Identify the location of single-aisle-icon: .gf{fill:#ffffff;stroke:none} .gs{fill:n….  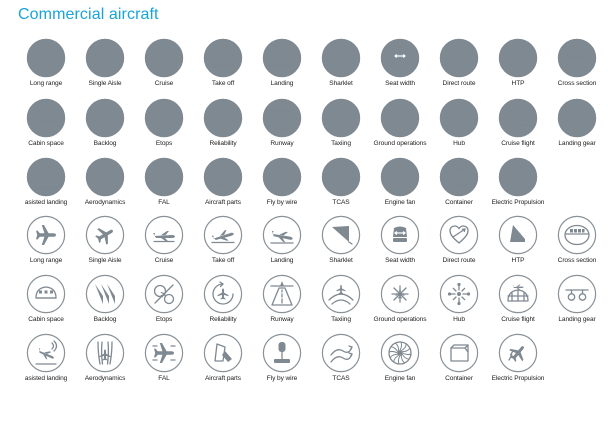
(105, 58).